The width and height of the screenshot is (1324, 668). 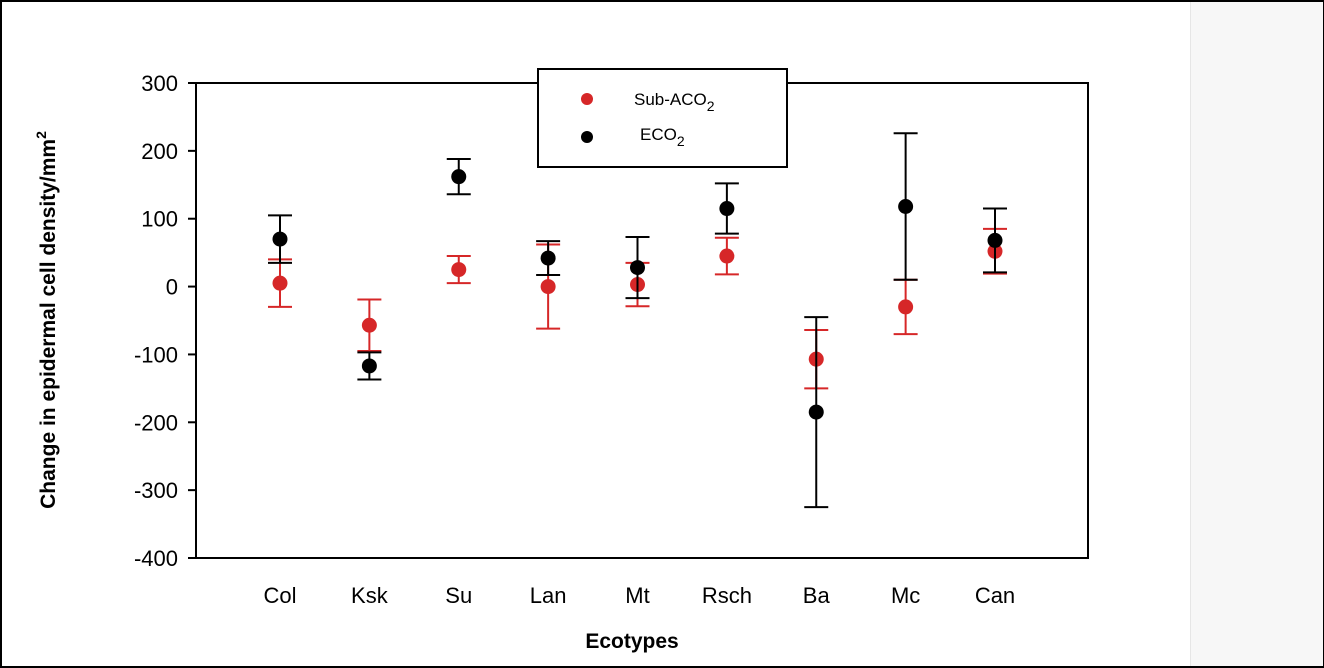 I want to click on x-tick-label: Rsch, so click(x=727, y=595).